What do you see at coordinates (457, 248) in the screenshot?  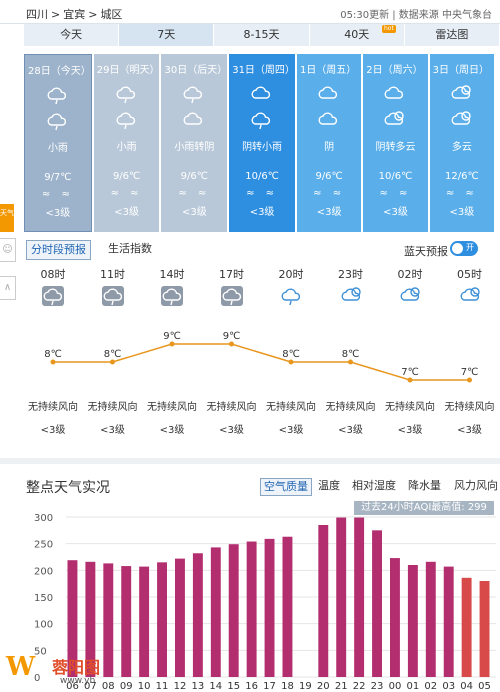 I see `toggle-knob` at bounding box center [457, 248].